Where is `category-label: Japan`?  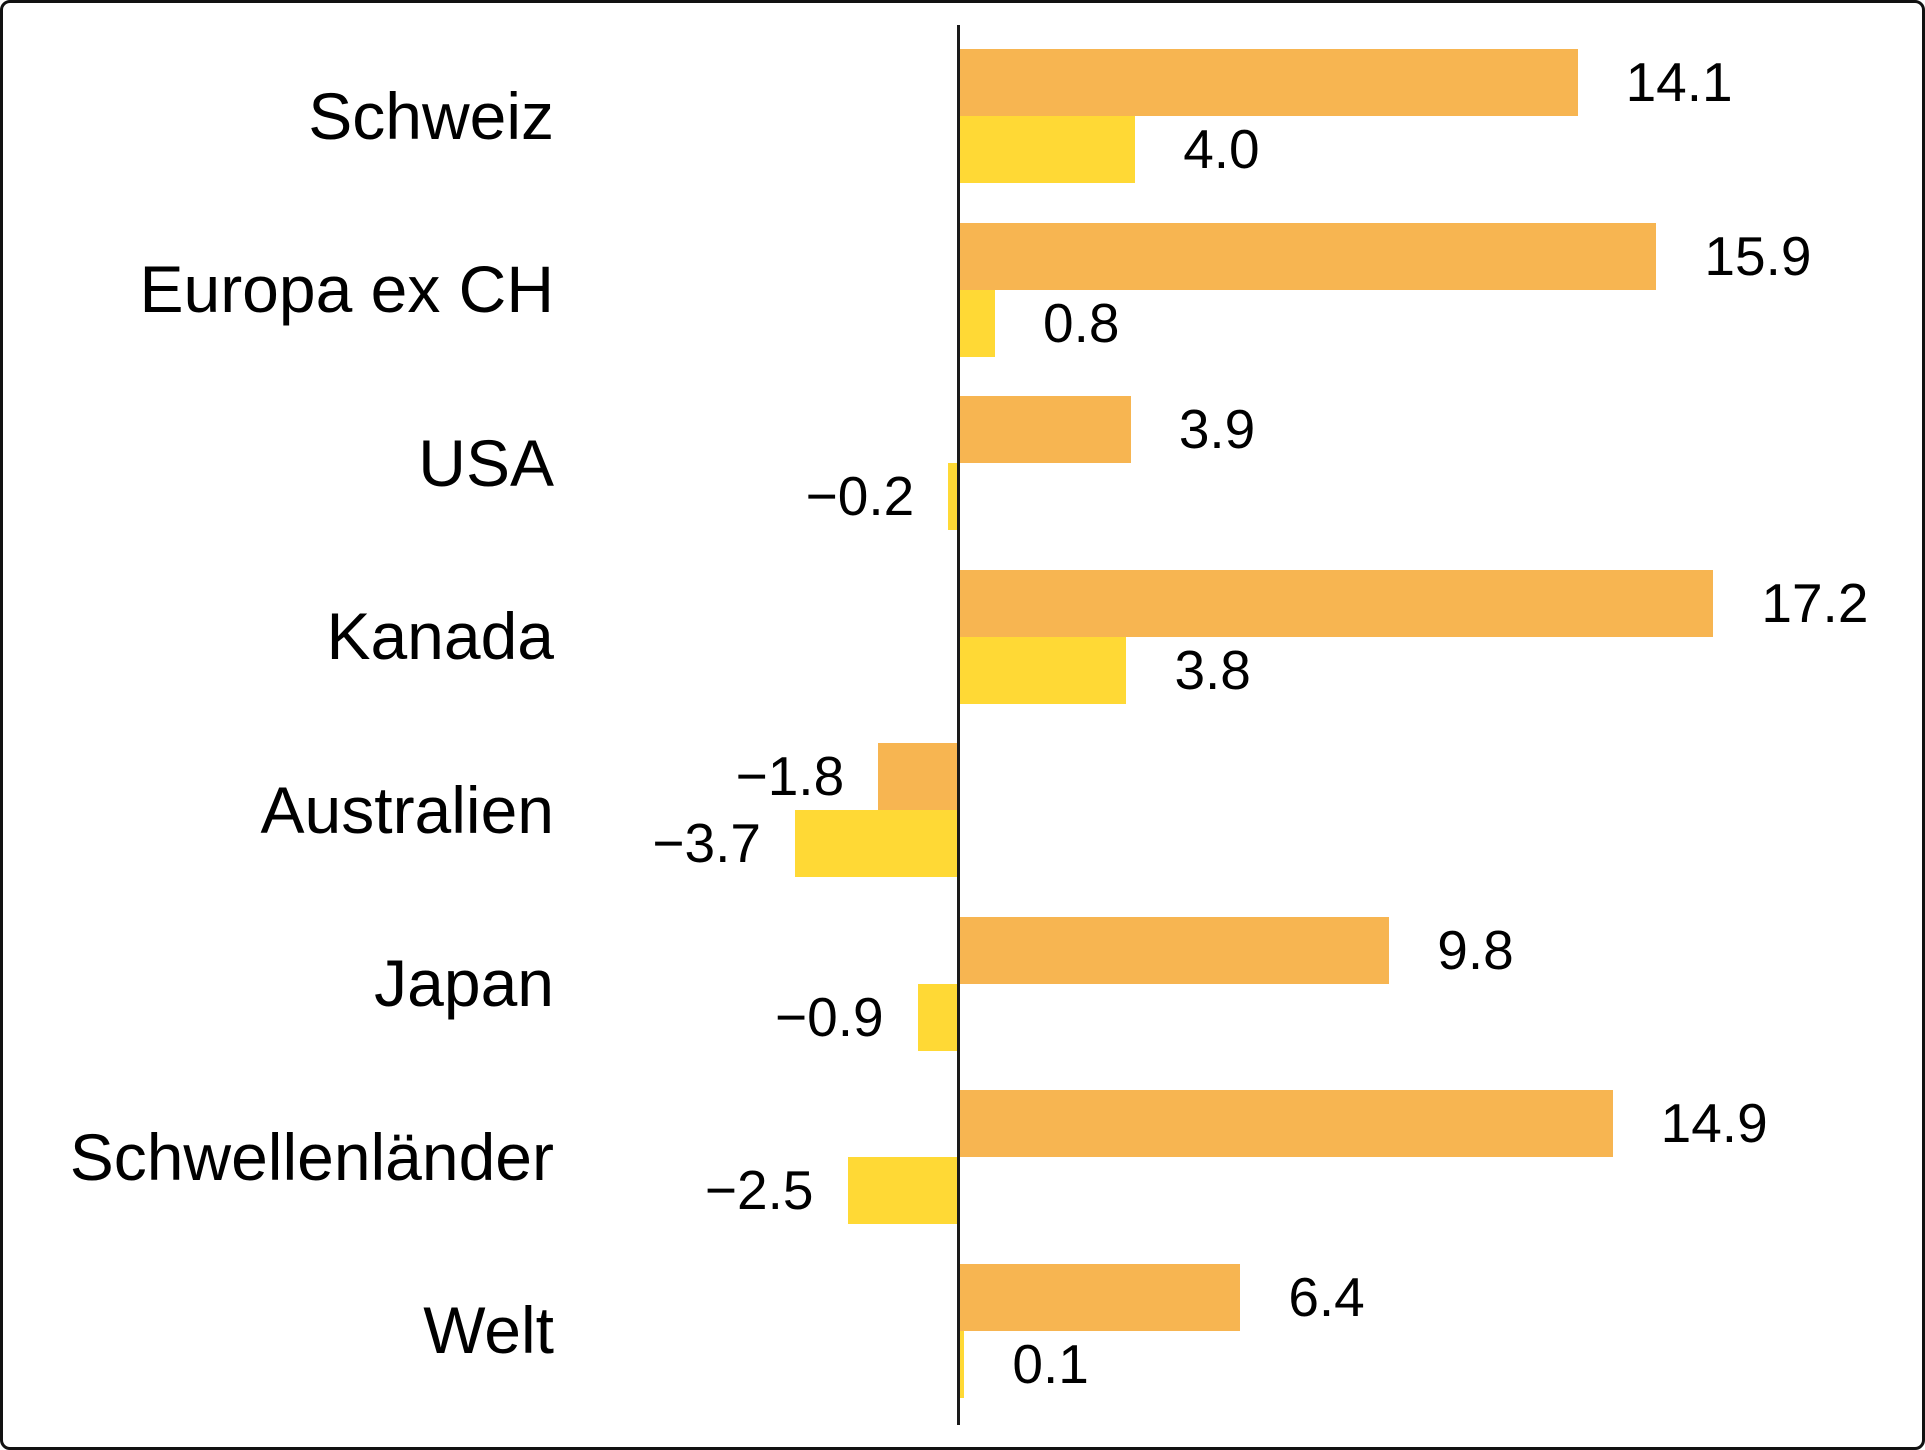
category-label: Japan is located at coordinates (464, 983).